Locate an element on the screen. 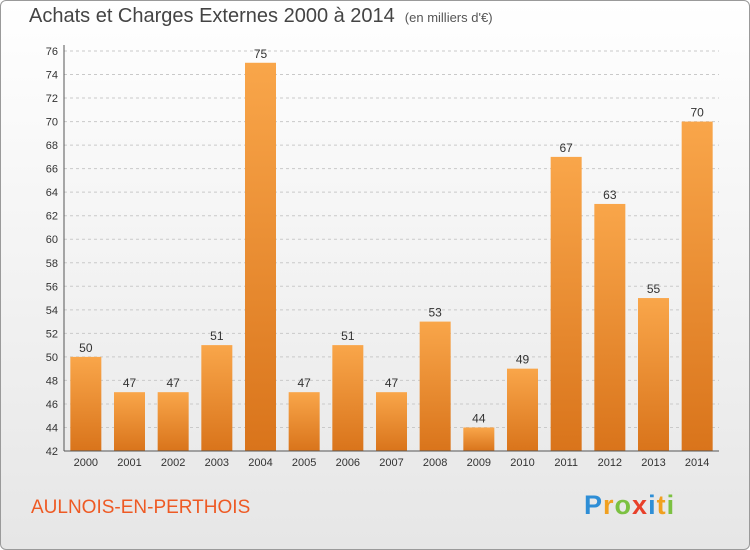  y-tick-label: 60 is located at coordinates (52, 240).